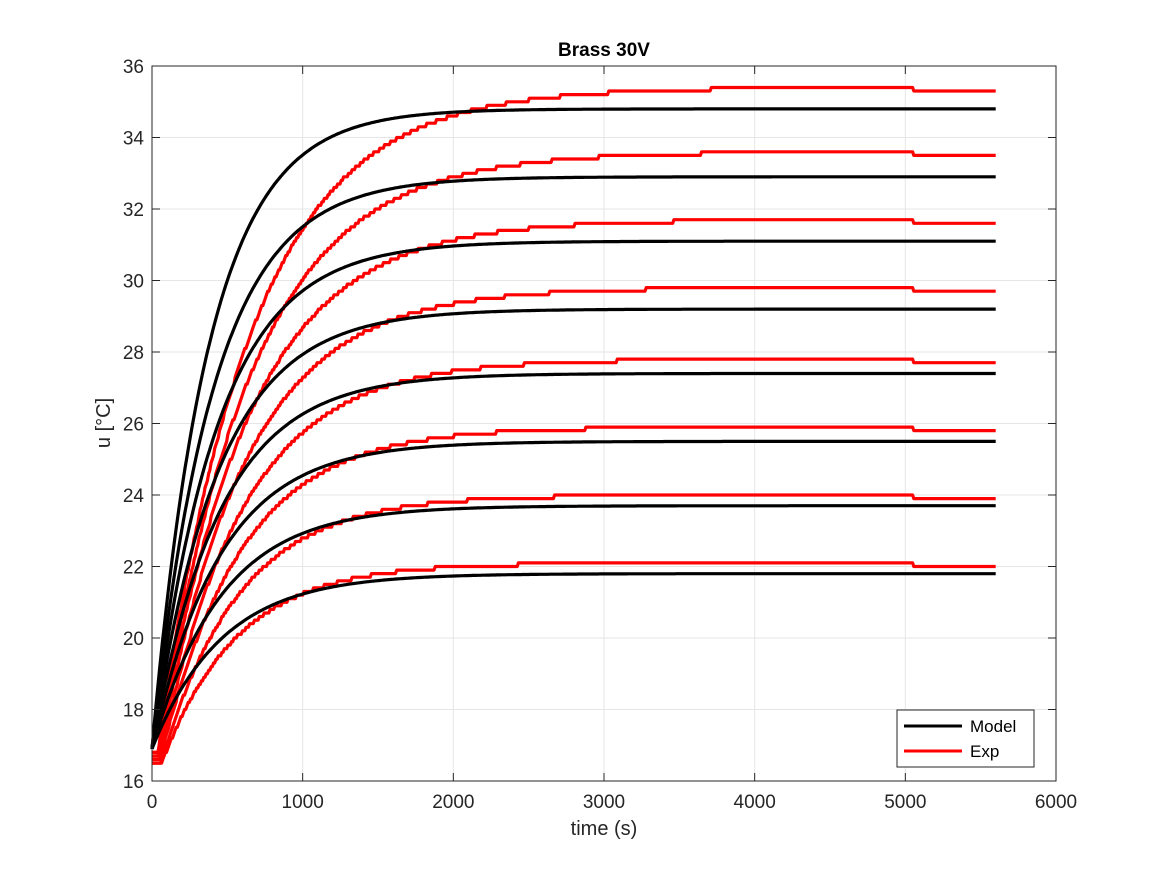 This screenshot has width=1167, height=880. What do you see at coordinates (604, 802) in the screenshot?
I see `x-tick-label: 3000` at bounding box center [604, 802].